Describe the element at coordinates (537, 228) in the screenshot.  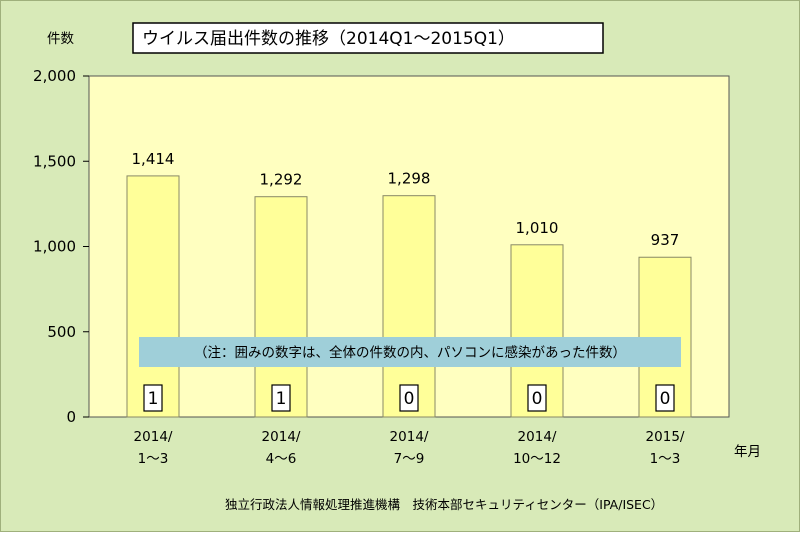
I see `value-label: 1,010` at that location.